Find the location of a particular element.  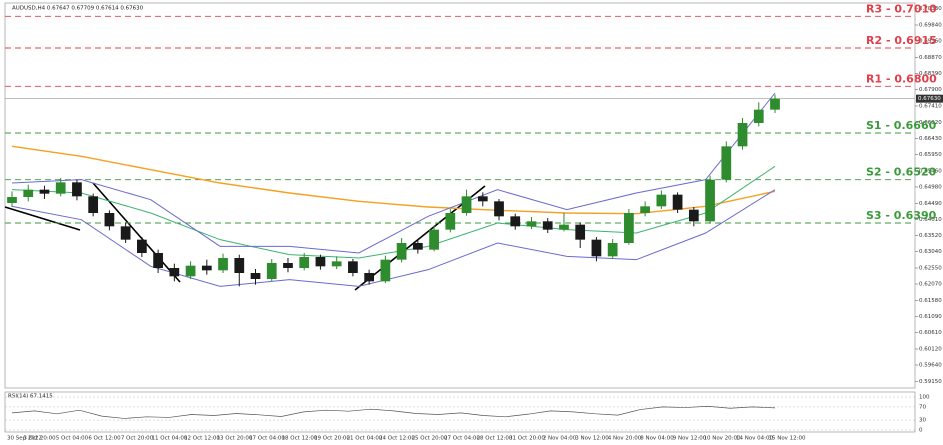

x-tick-label: 4 Nov 20:00 is located at coordinates (625, 439).